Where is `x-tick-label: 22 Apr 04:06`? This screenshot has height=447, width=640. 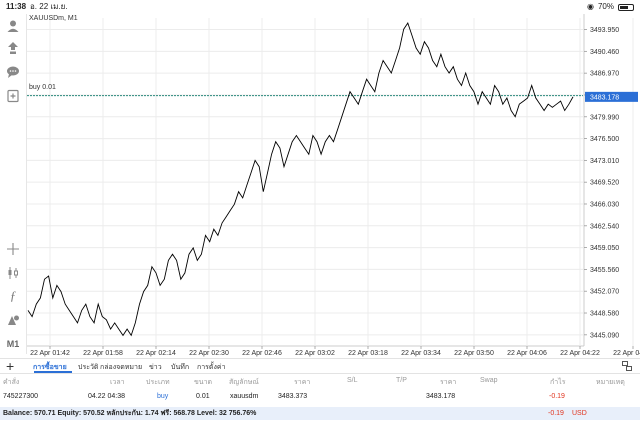 x-tick-label: 22 Apr 04:06 is located at coordinates (527, 353).